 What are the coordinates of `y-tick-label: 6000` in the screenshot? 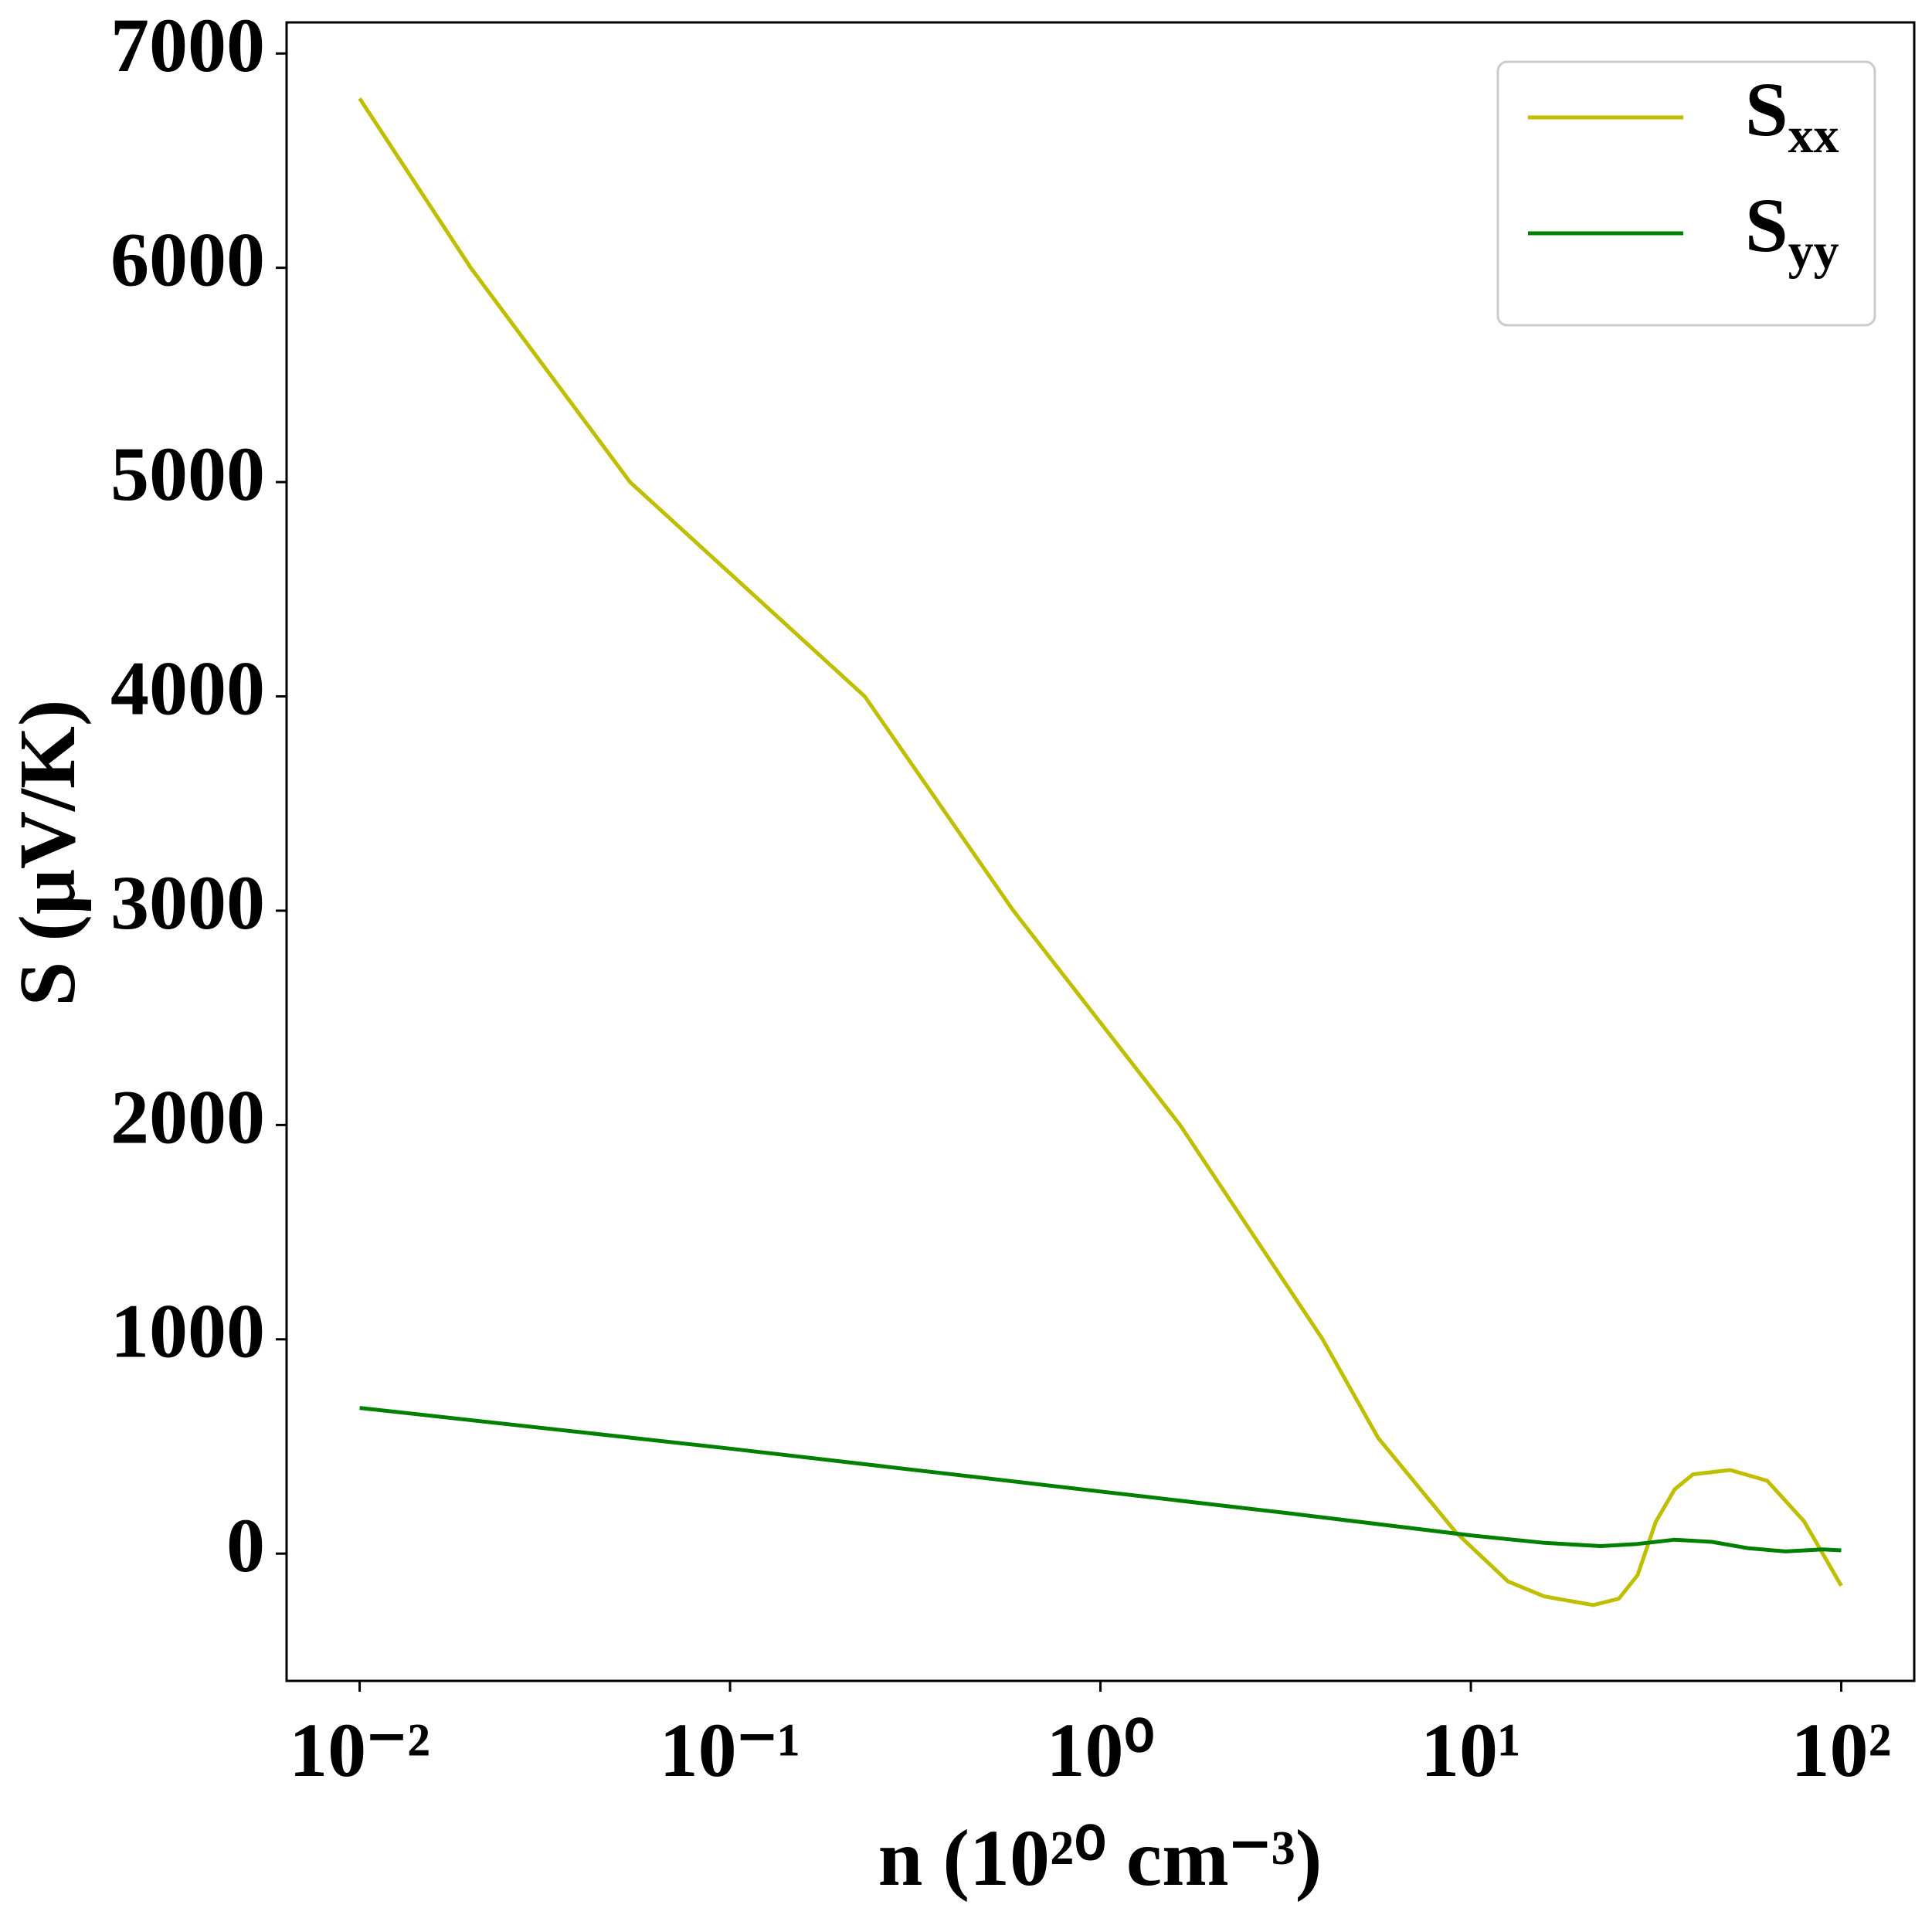 It's located at (188, 260).